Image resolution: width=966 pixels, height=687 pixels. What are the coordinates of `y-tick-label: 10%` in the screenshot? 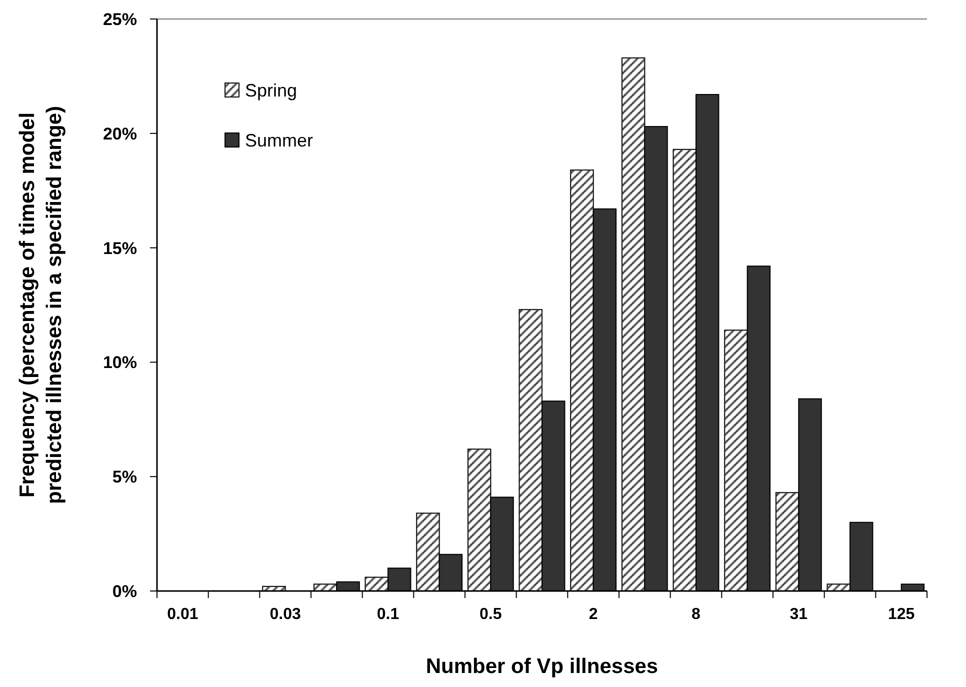 It's located at (119, 362).